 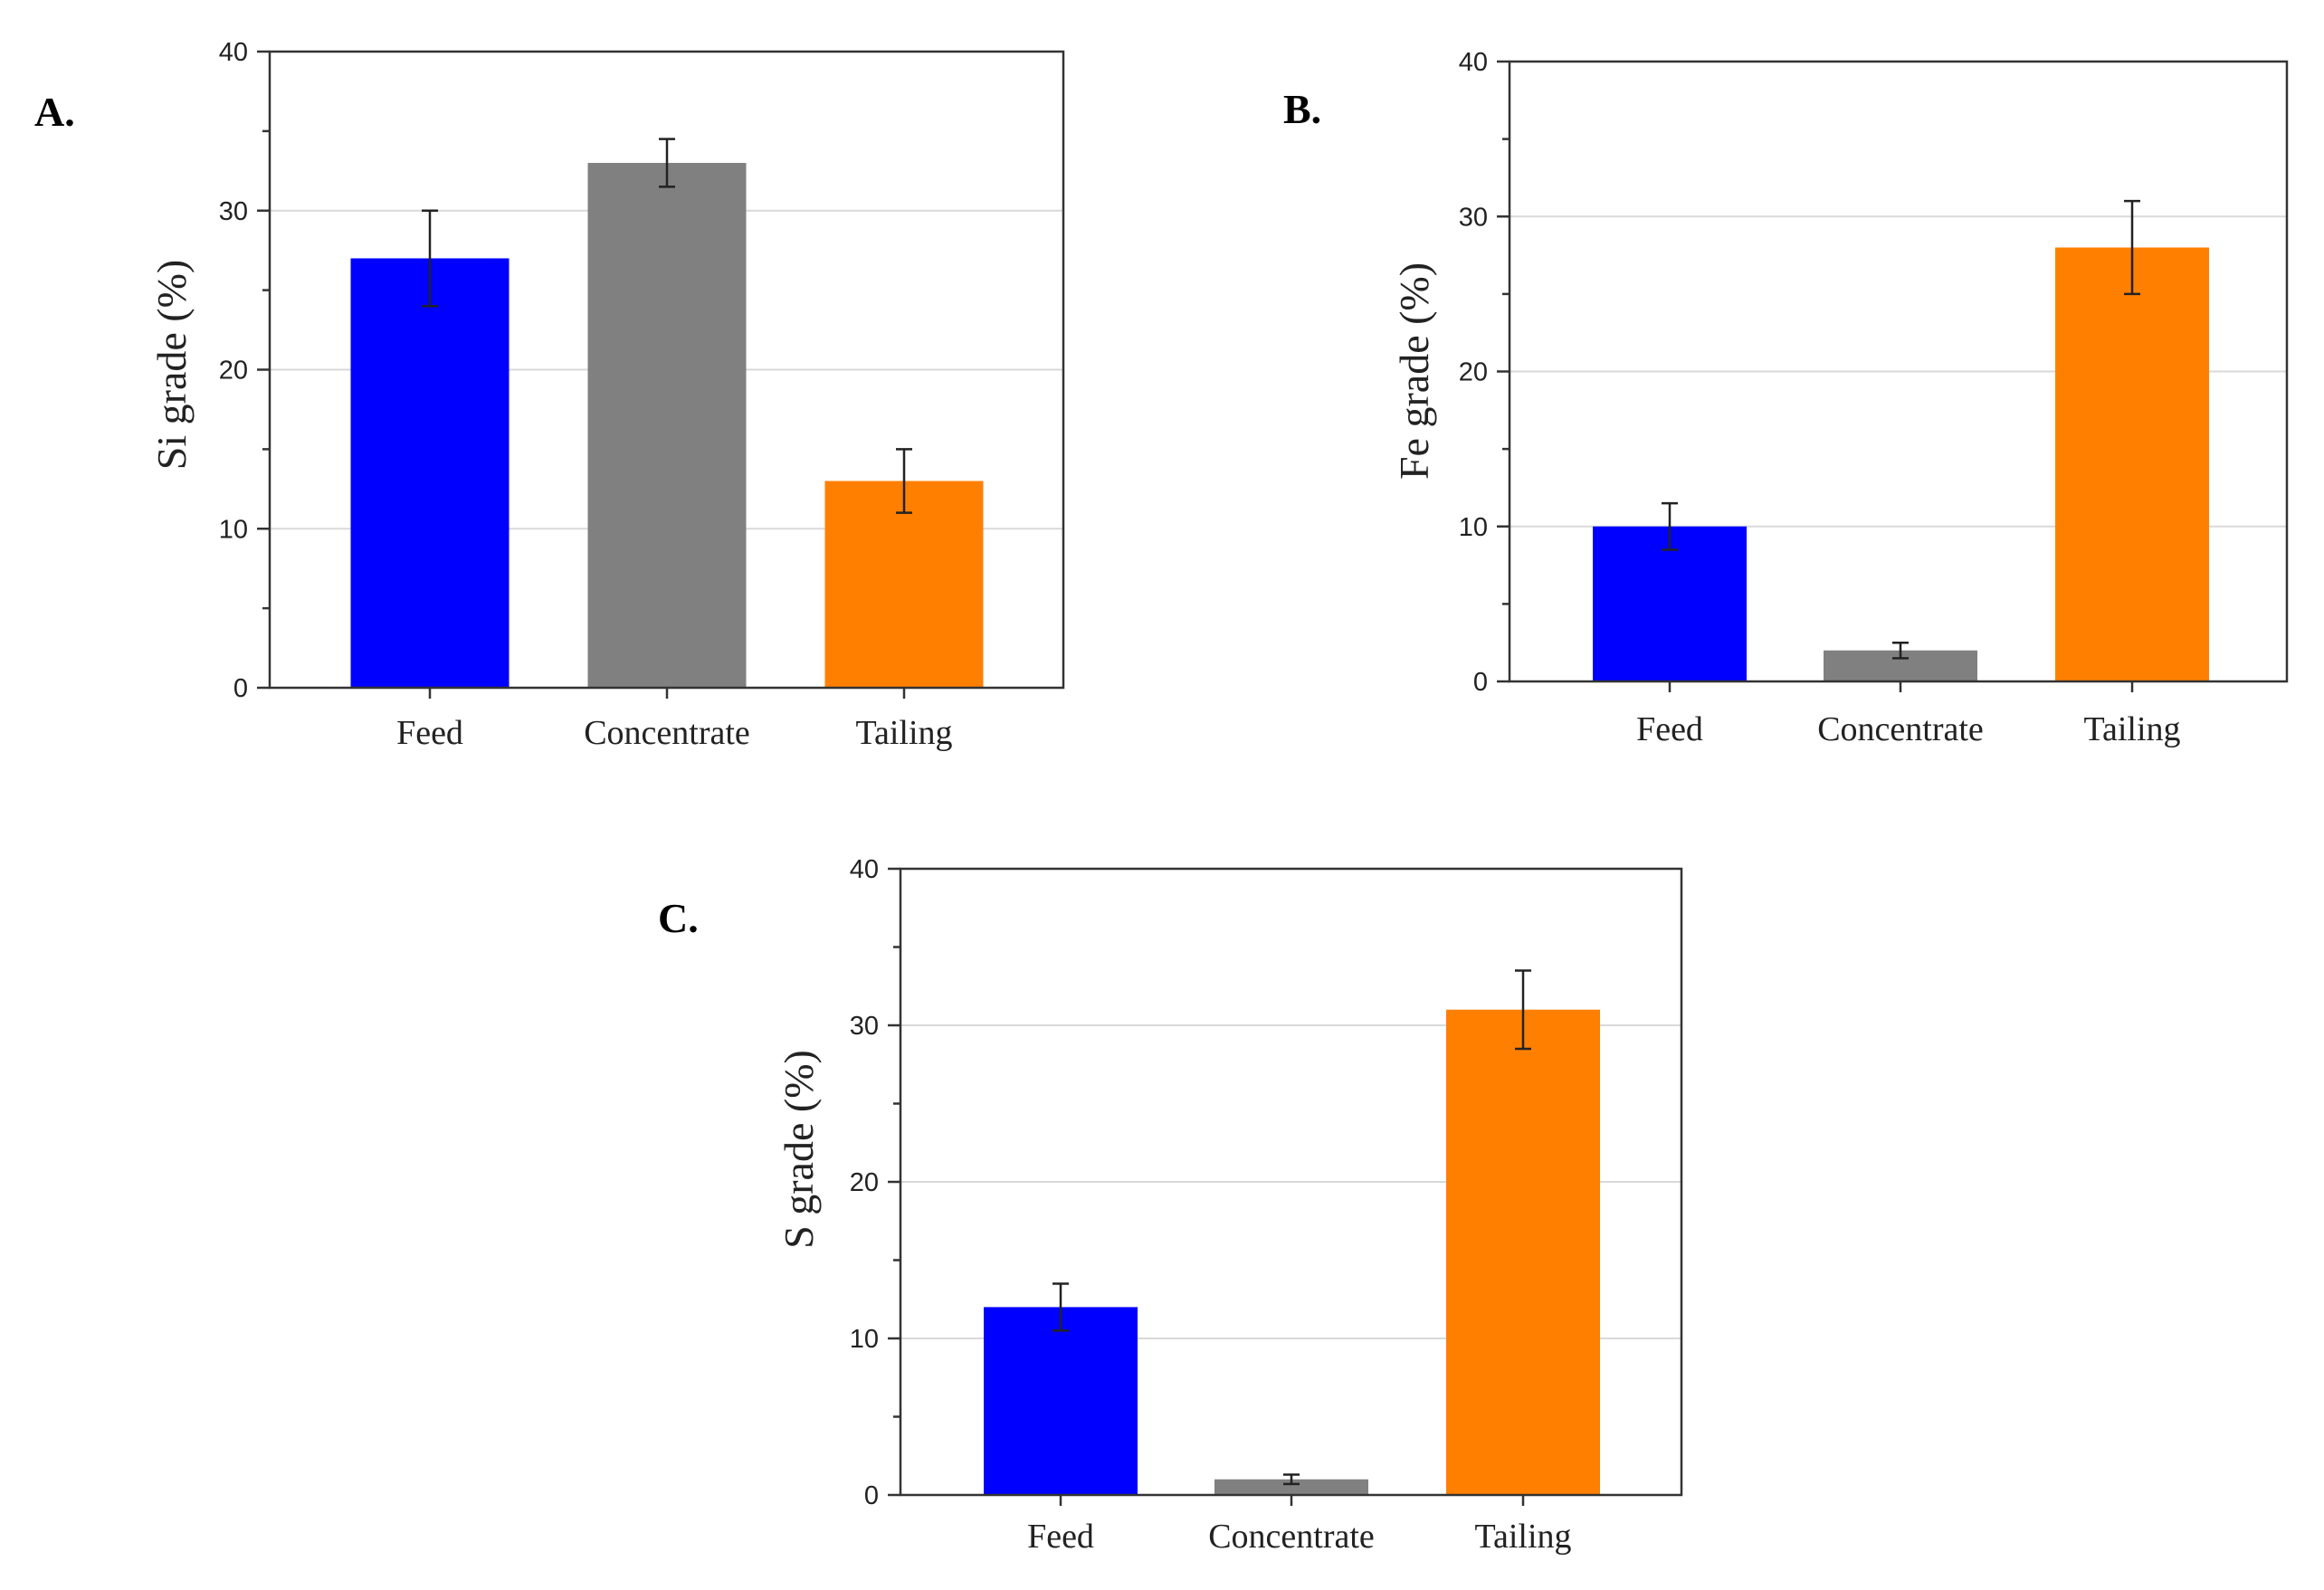 What do you see at coordinates (1302, 109) in the screenshot?
I see `panel-label-b: B.` at bounding box center [1302, 109].